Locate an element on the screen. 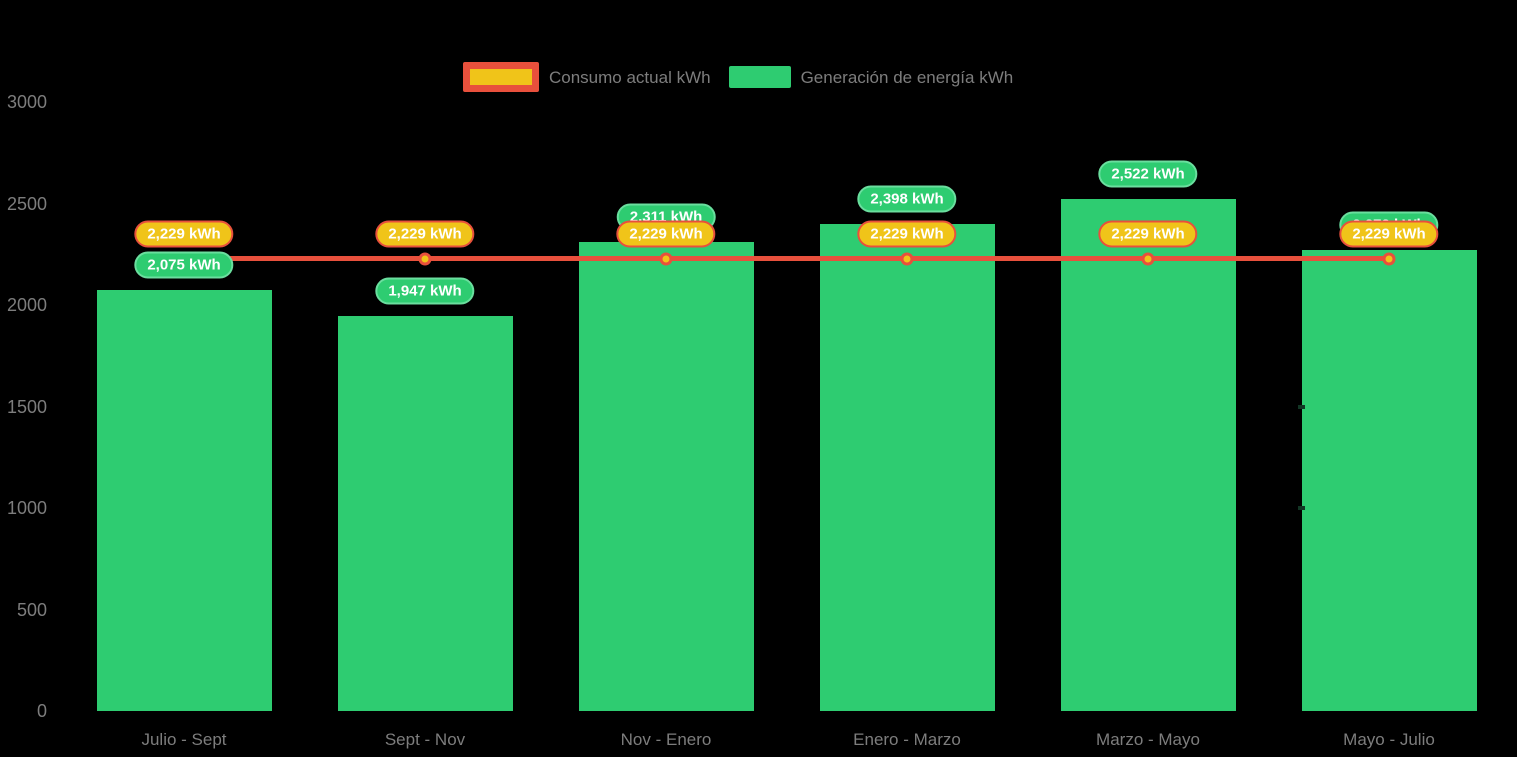  x-axis-category-label: Julio - Sept is located at coordinates (184, 739).